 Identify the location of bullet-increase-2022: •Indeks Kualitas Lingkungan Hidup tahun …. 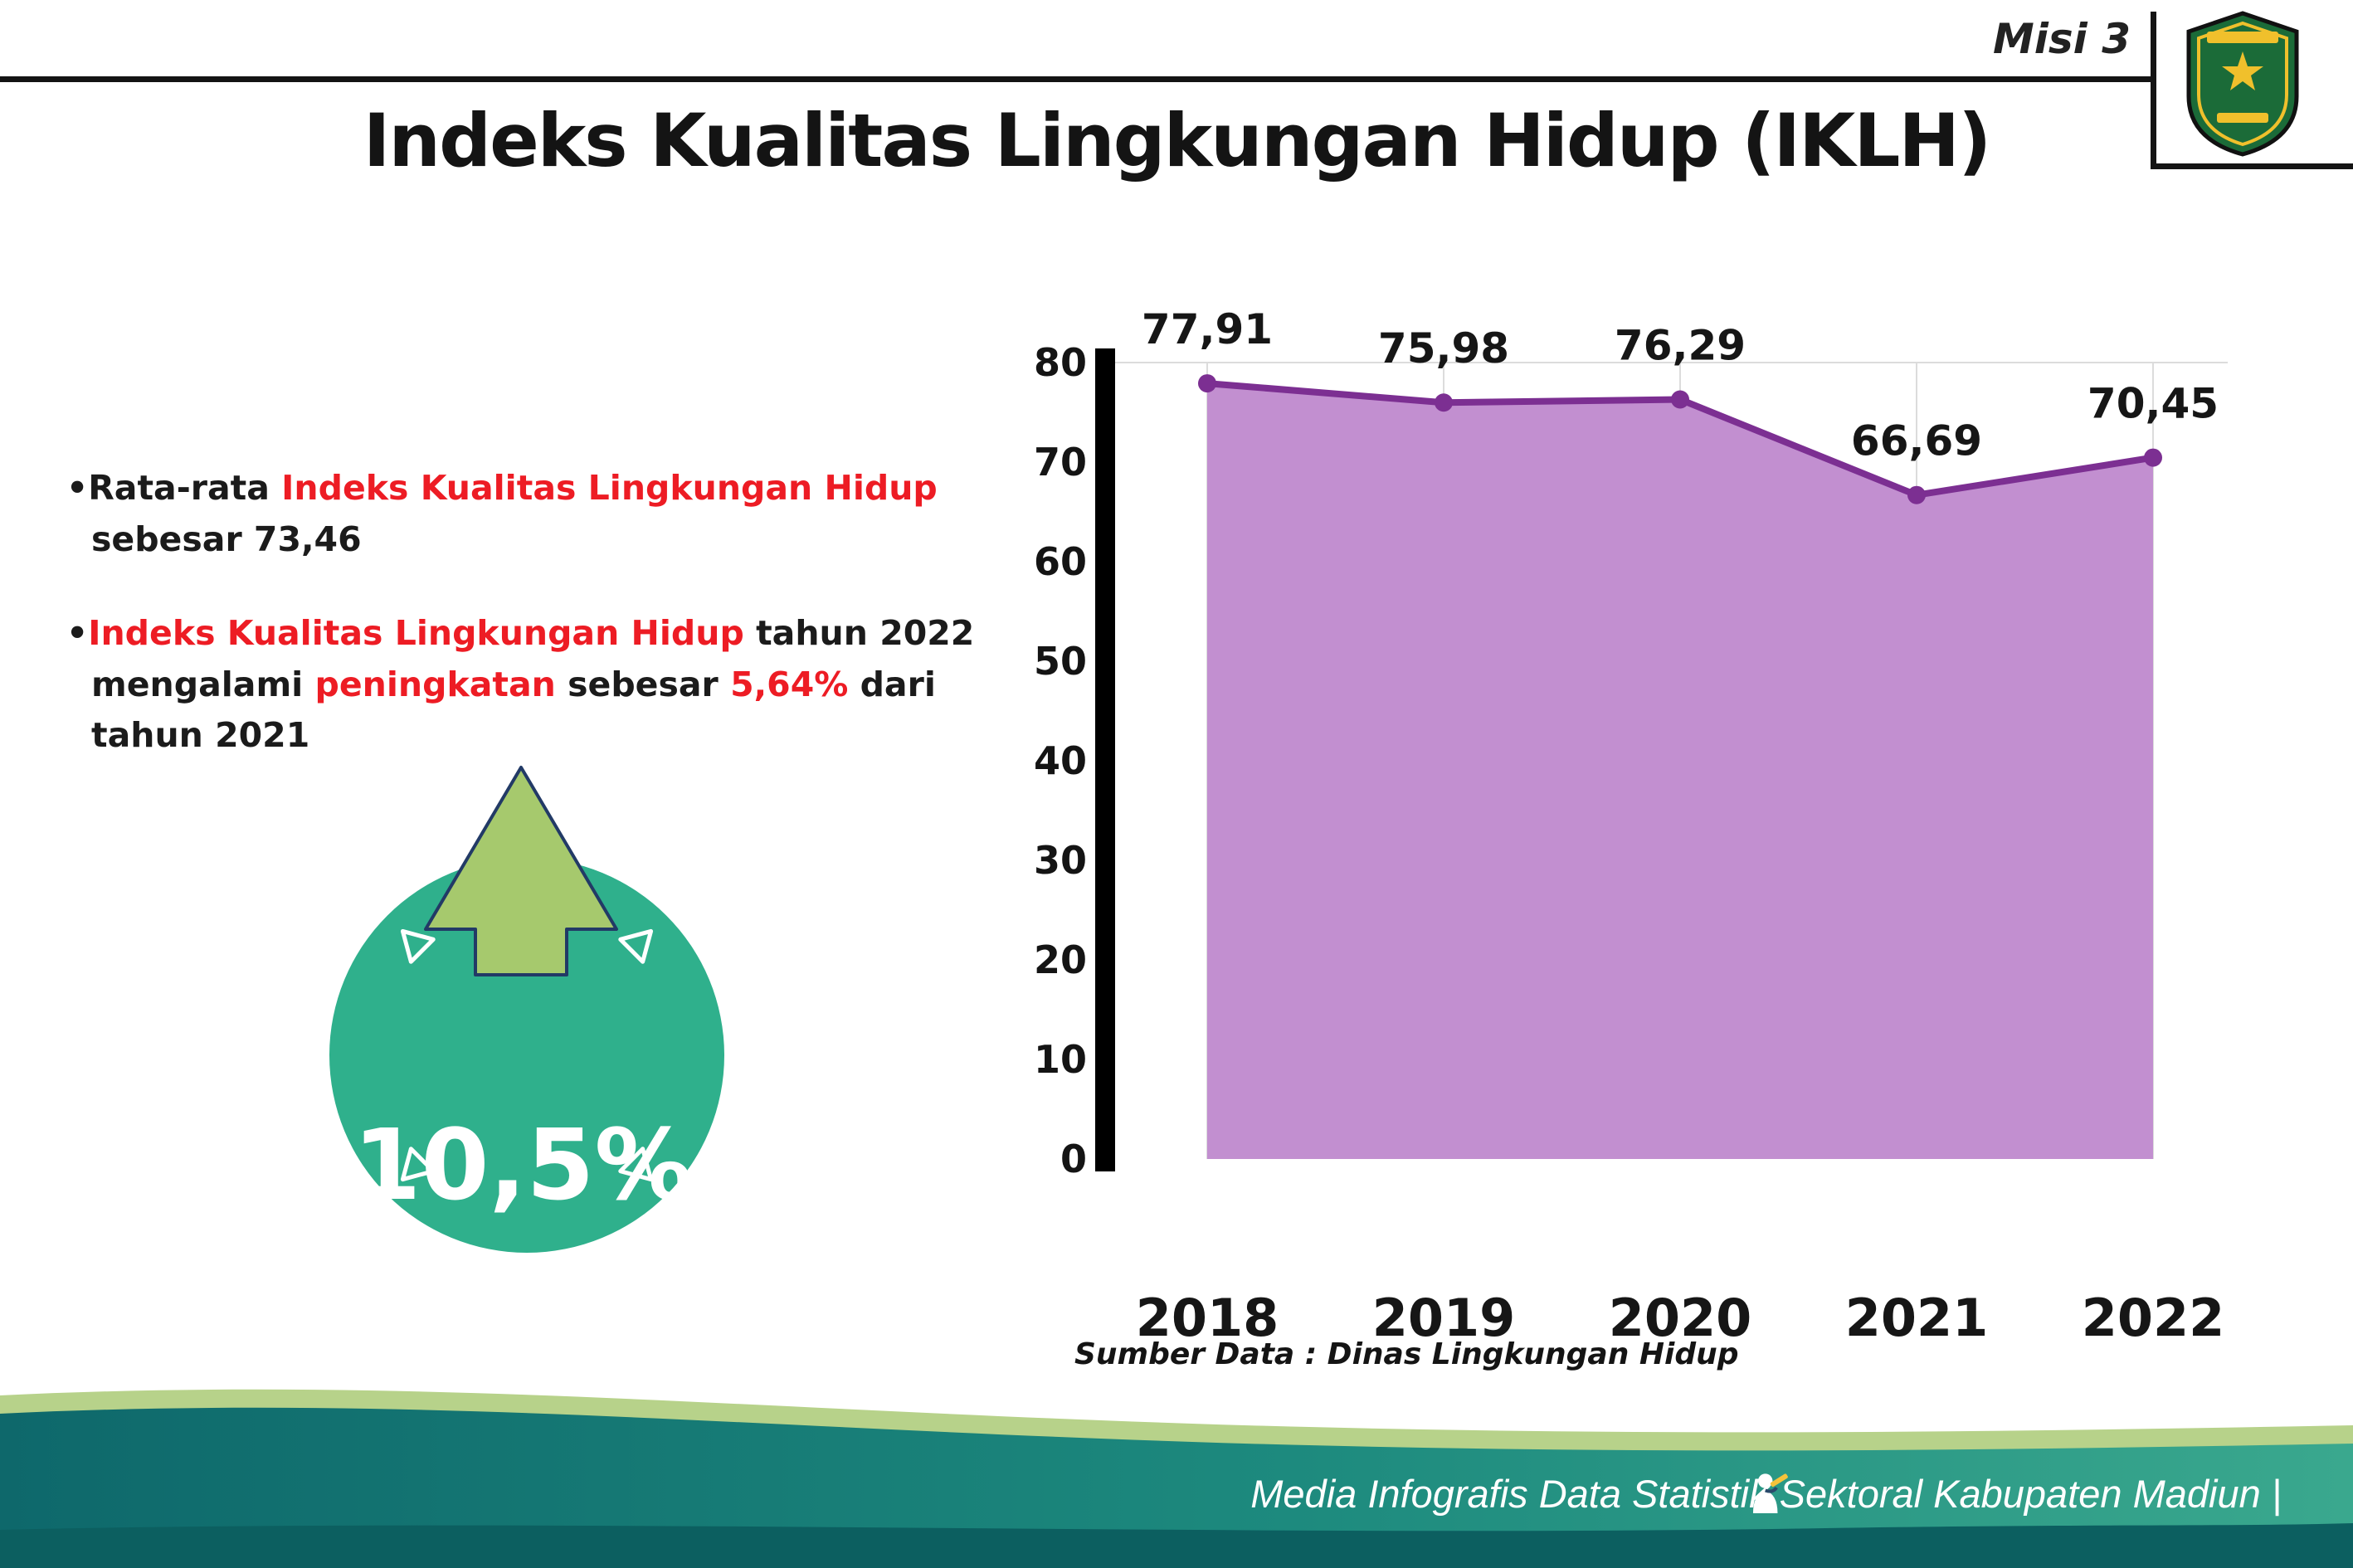
(526, 685).